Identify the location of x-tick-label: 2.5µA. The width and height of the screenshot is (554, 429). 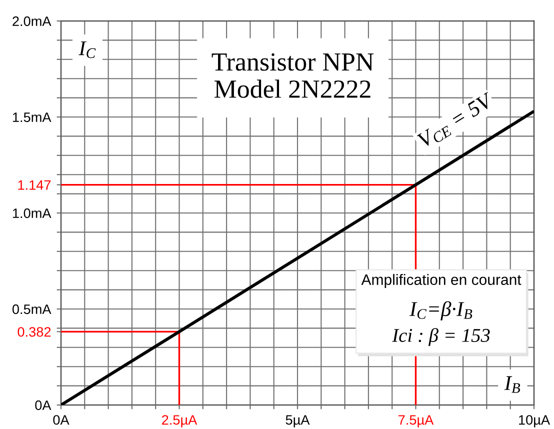
(180, 421).